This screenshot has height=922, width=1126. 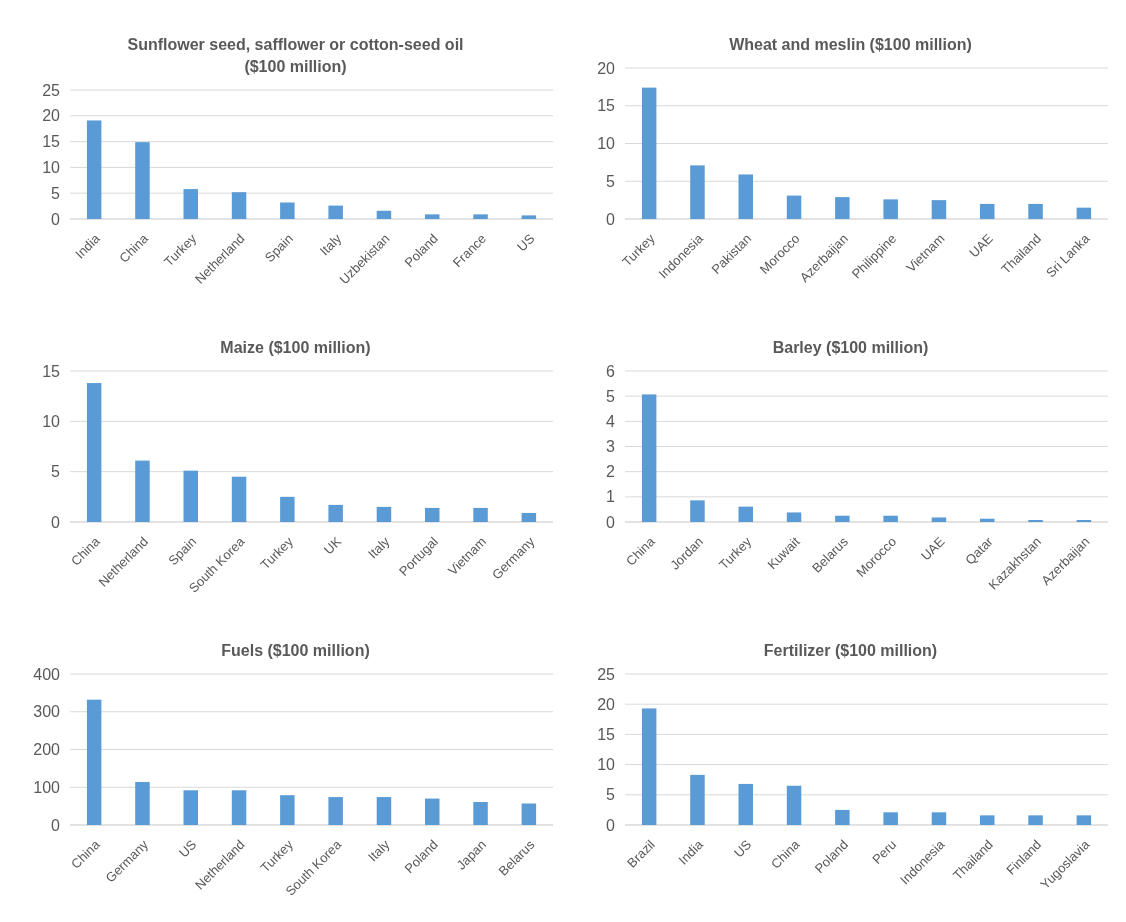 I want to click on x-tick-label: UK, so click(x=332, y=545).